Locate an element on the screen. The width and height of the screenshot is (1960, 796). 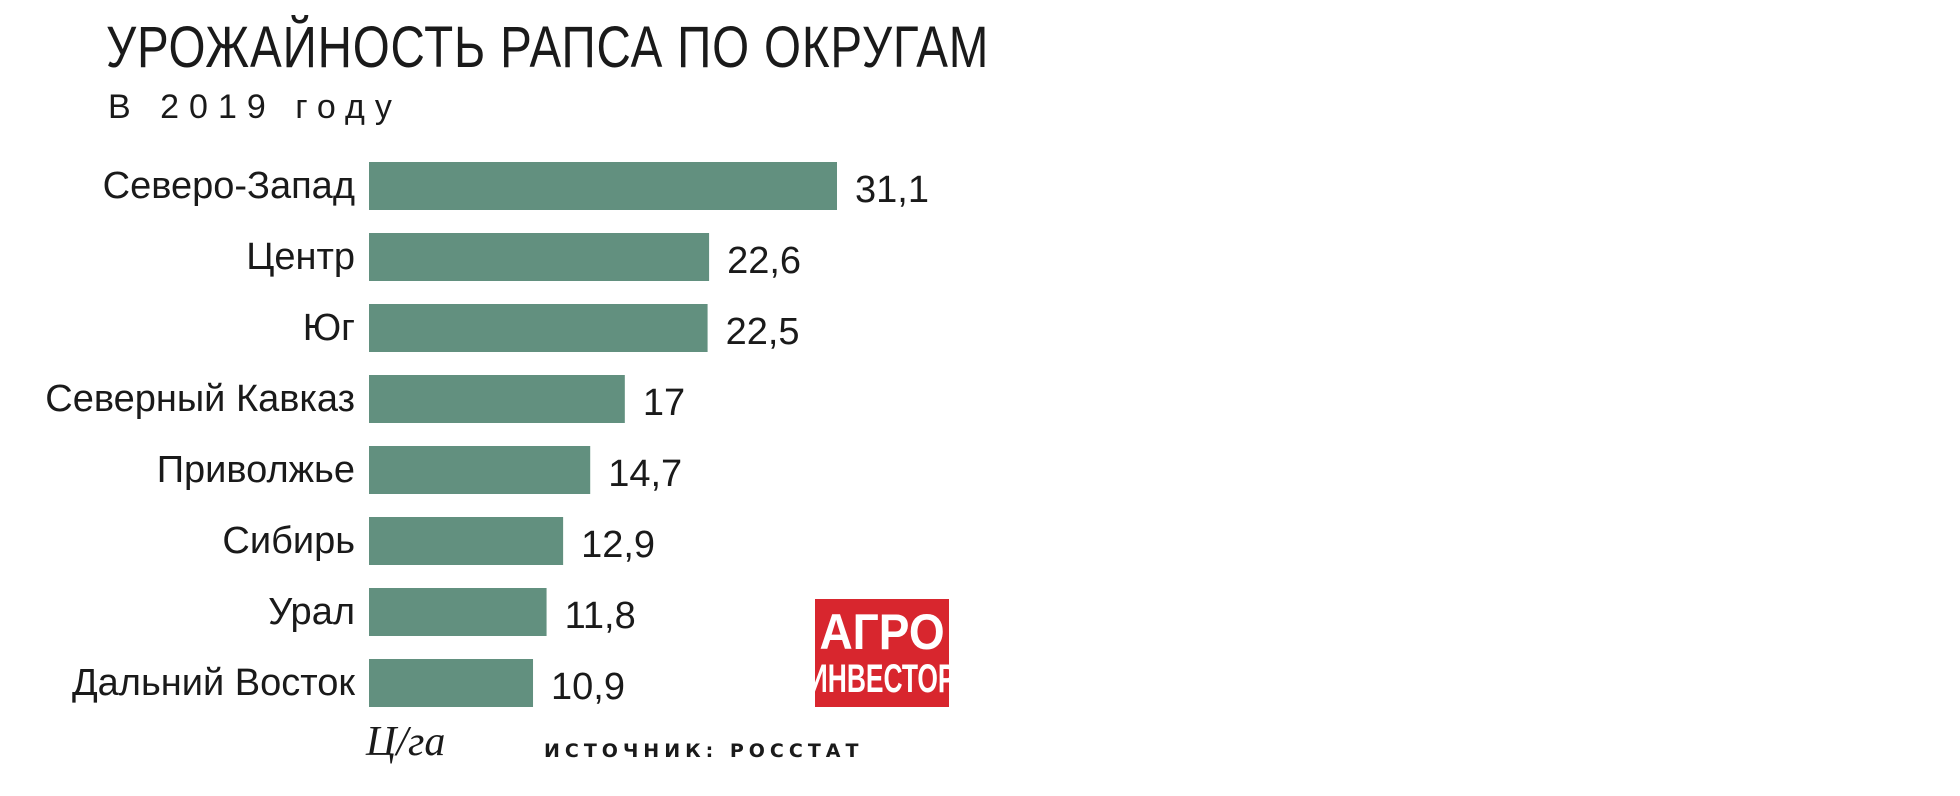
value-label: 22,5 is located at coordinates (763, 332).